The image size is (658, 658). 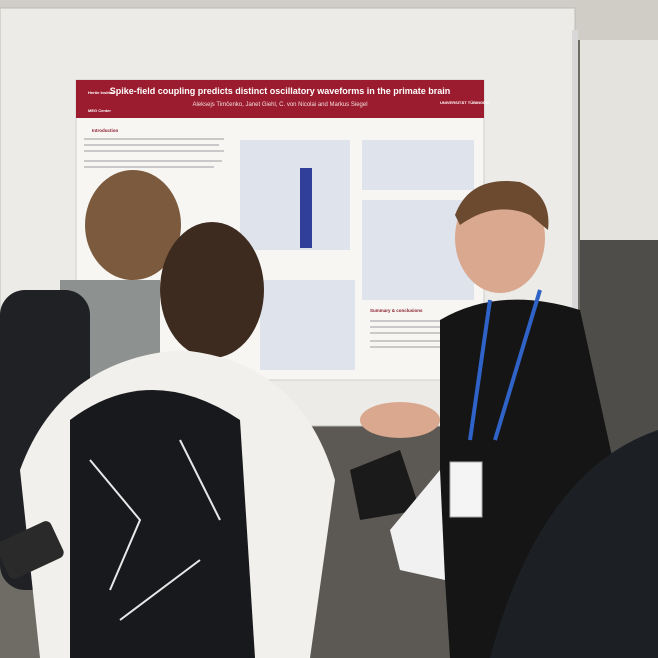 I want to click on person-foreground, so click(x=574, y=544).